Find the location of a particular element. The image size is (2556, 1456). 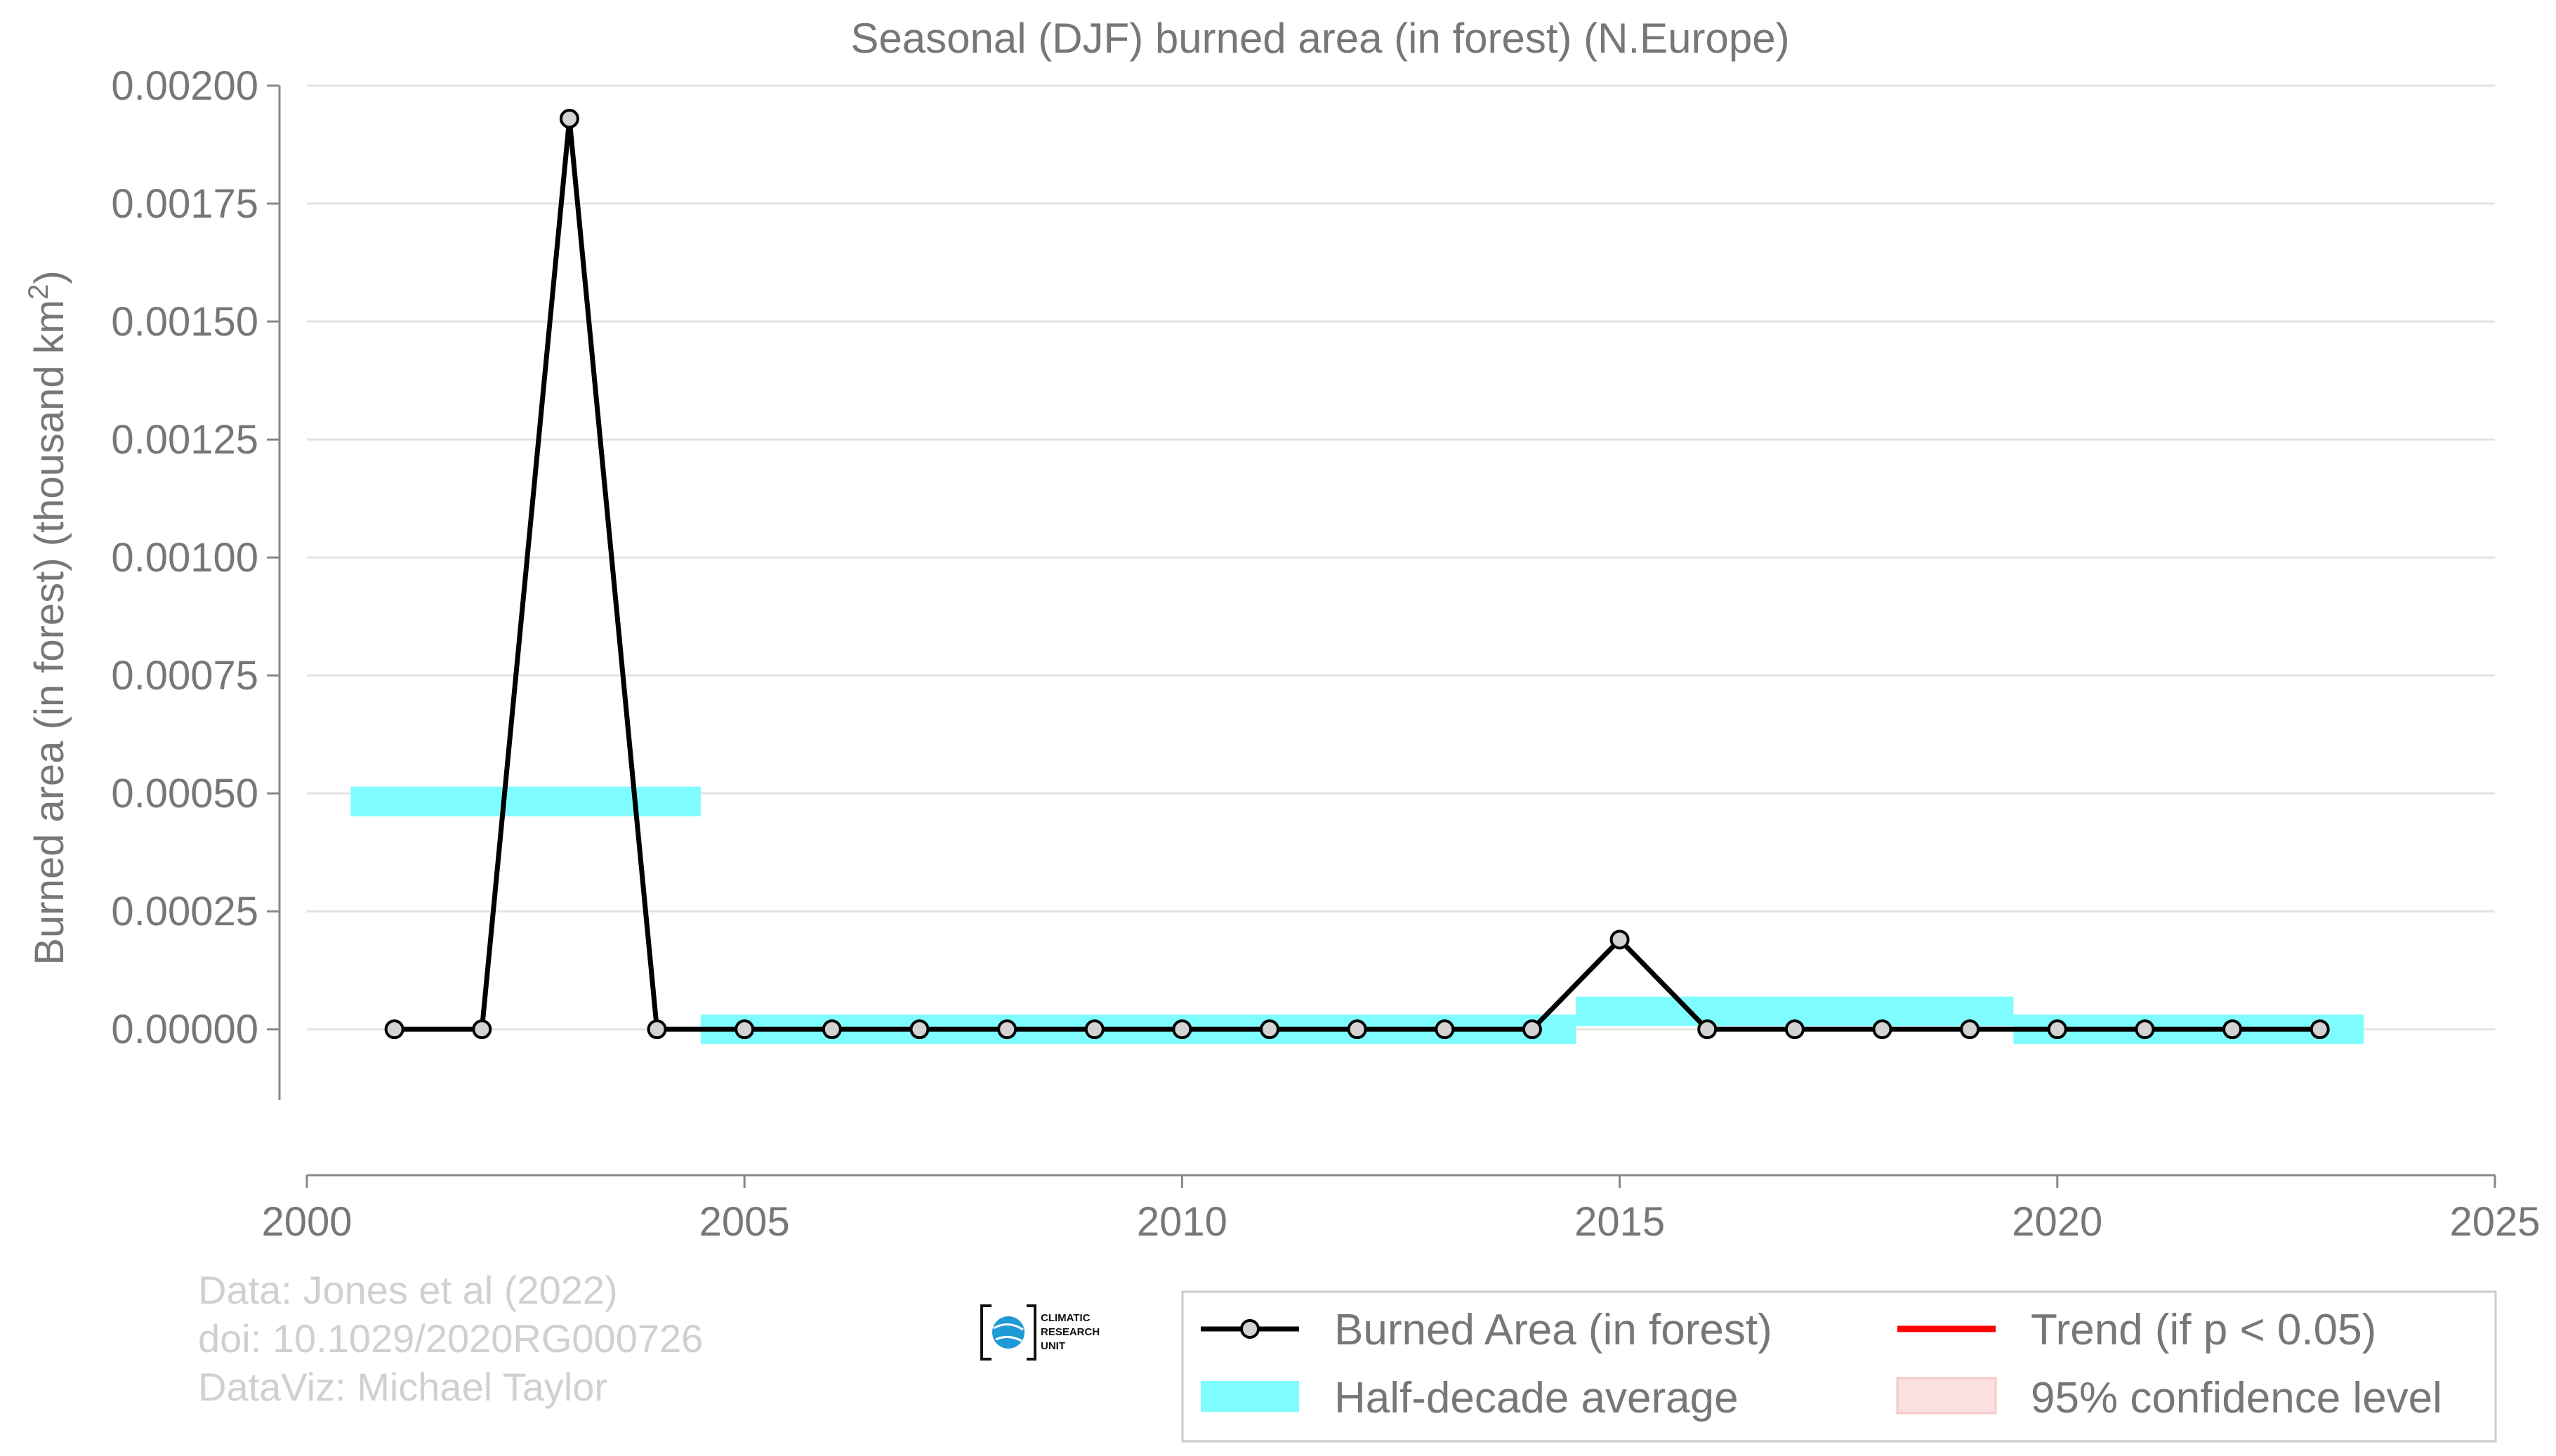

x-tick-label: 2020 is located at coordinates (2057, 1222).